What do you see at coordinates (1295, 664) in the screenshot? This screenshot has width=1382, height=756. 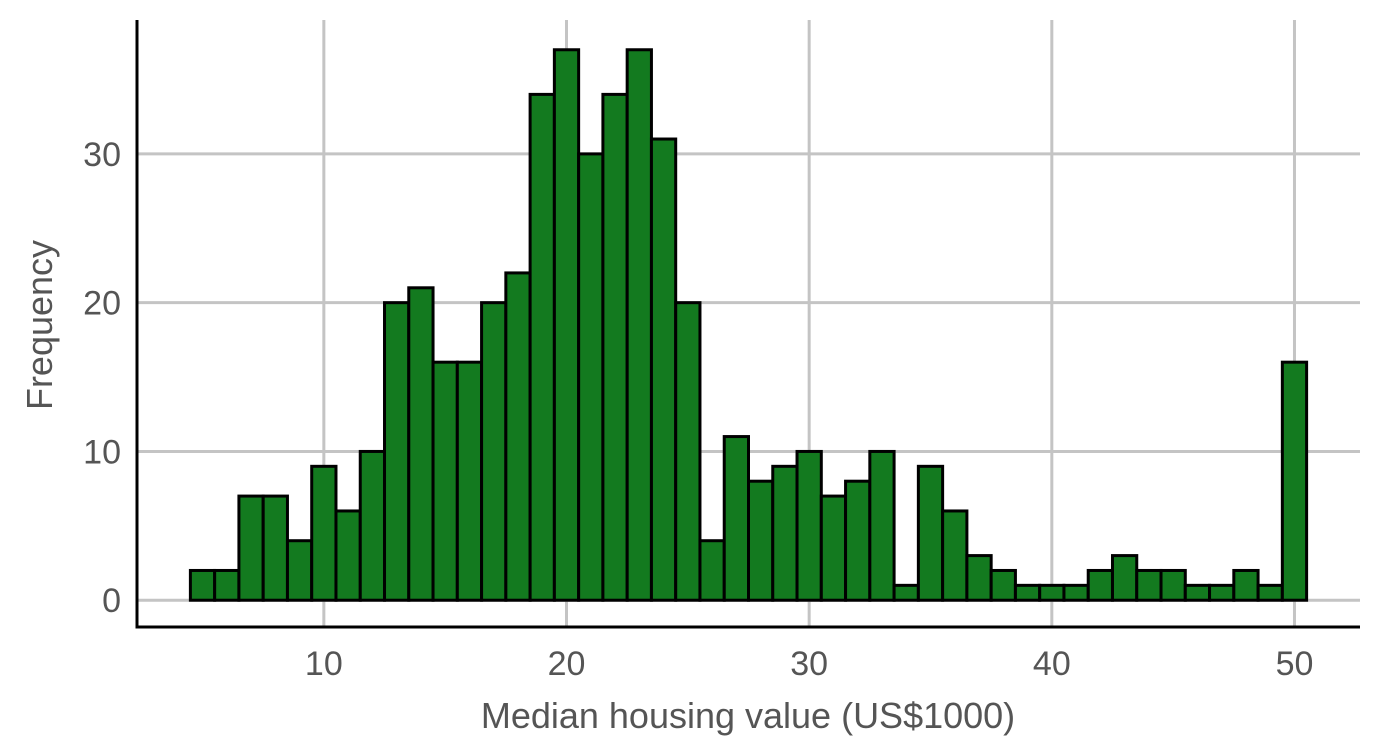 I see `x-tick-label-50: 50` at bounding box center [1295, 664].